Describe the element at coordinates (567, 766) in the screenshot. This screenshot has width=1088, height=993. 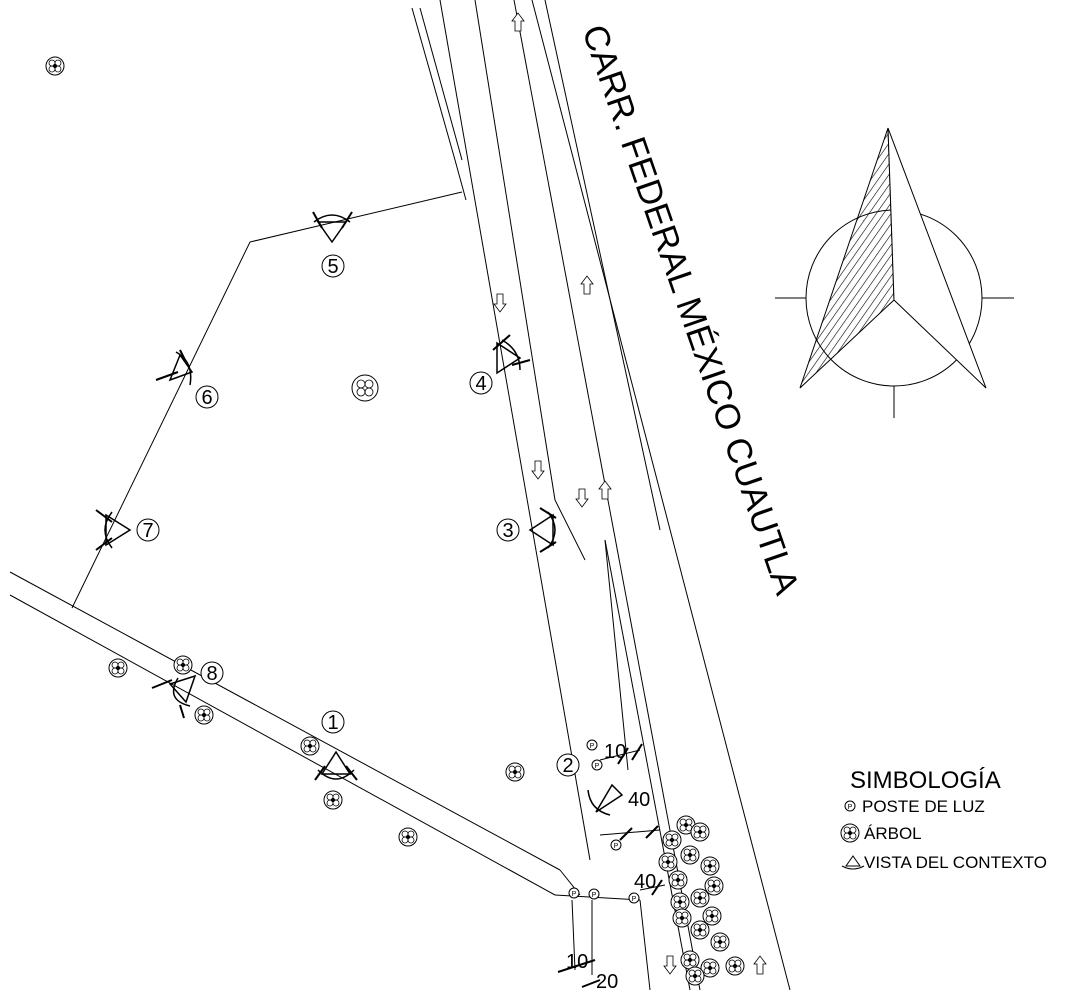
I see `viewpoint-number: 2` at that location.